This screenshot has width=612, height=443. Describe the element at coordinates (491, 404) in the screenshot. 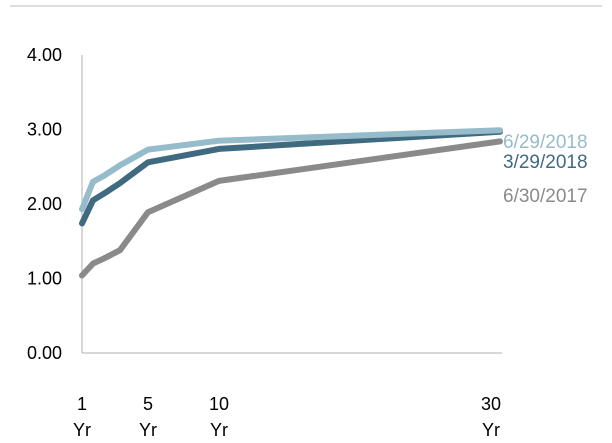

I see `x-tick-value: 30` at that location.